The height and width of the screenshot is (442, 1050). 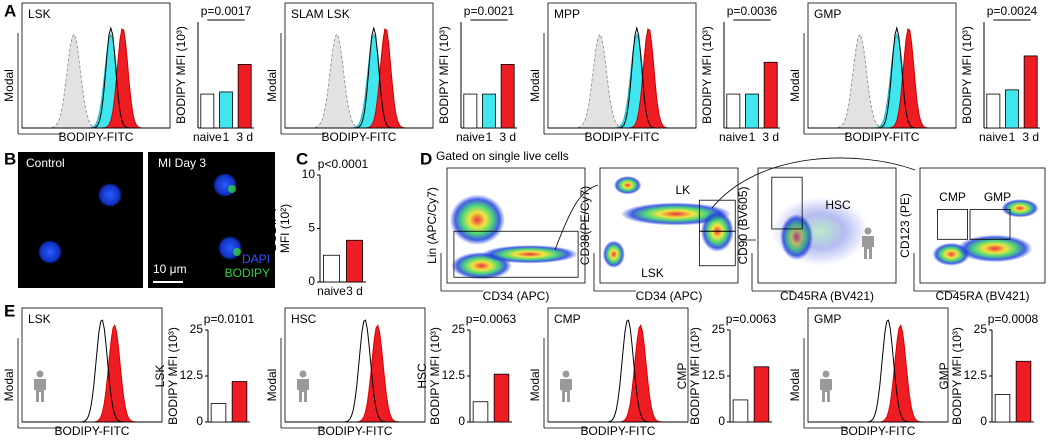 What do you see at coordinates (461, 421) in the screenshot?
I see `y-tick-label: 0` at bounding box center [461, 421].